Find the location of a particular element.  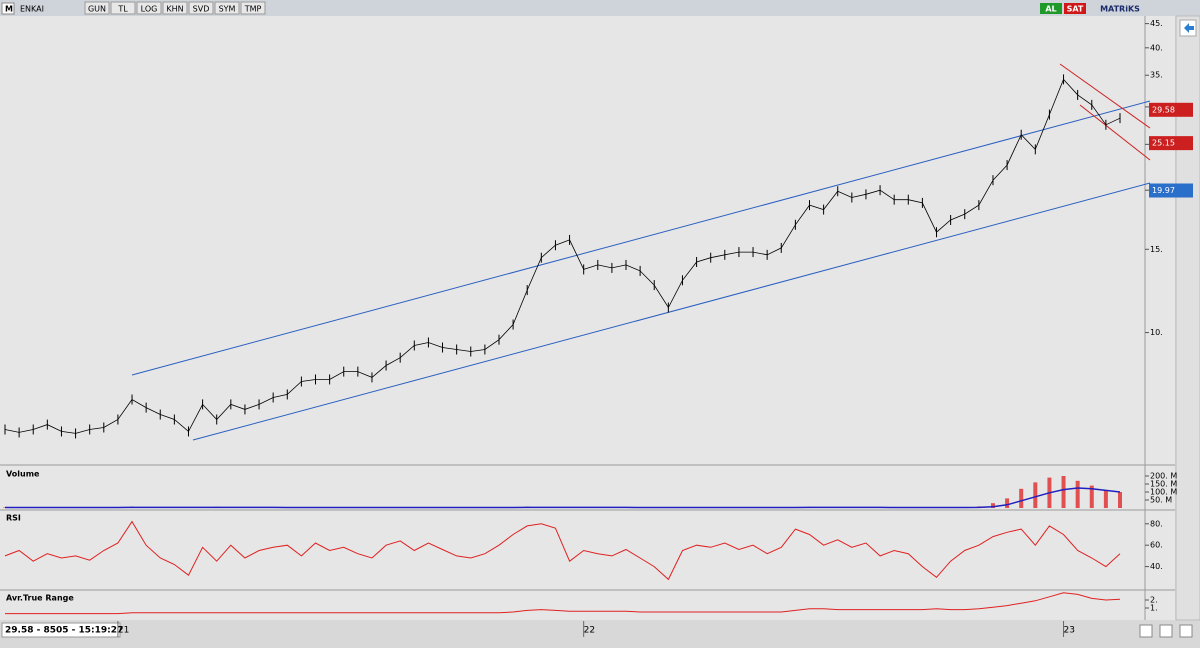

y-tick-label: 2. is located at coordinates (1154, 600).